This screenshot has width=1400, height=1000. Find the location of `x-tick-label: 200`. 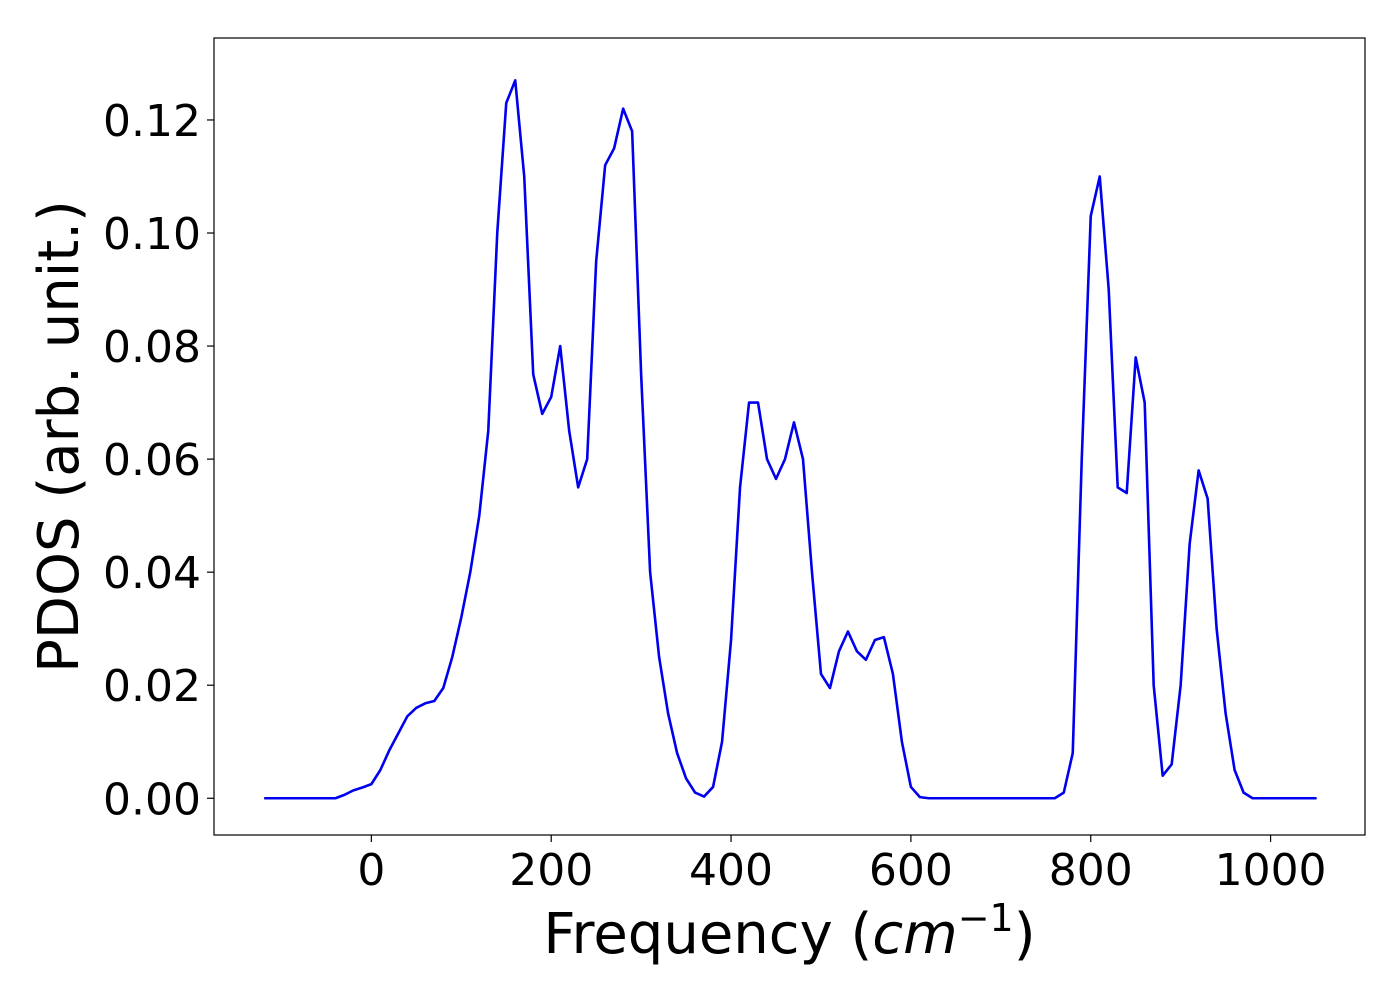

x-tick-label: 200 is located at coordinates (551, 870).